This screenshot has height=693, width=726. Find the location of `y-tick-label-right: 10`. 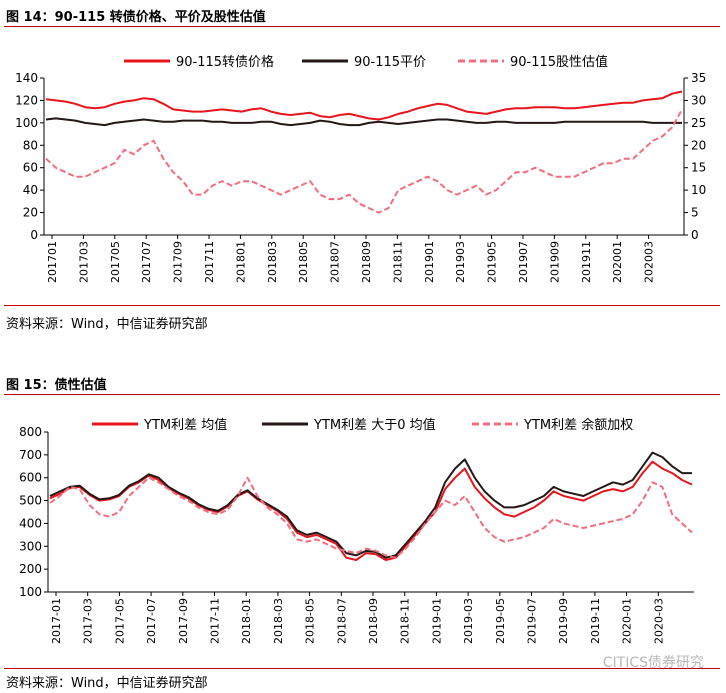

y-tick-label-right: 10 is located at coordinates (698, 190).